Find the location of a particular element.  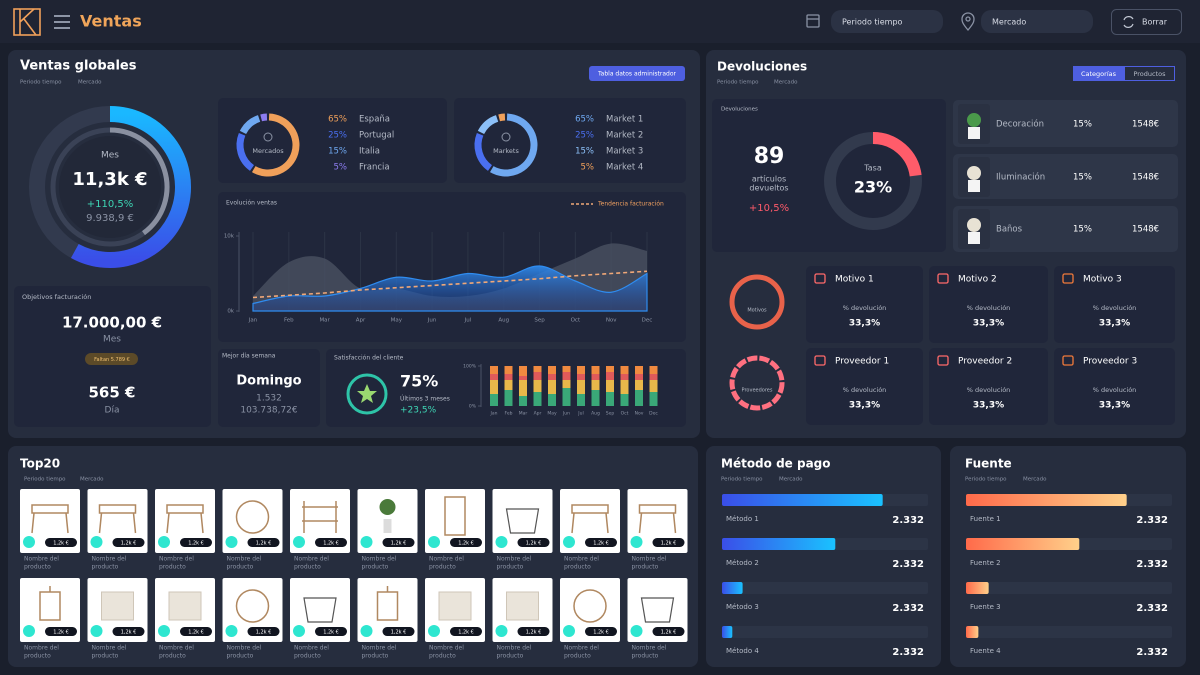

page-title: Ventas is located at coordinates (111, 21).